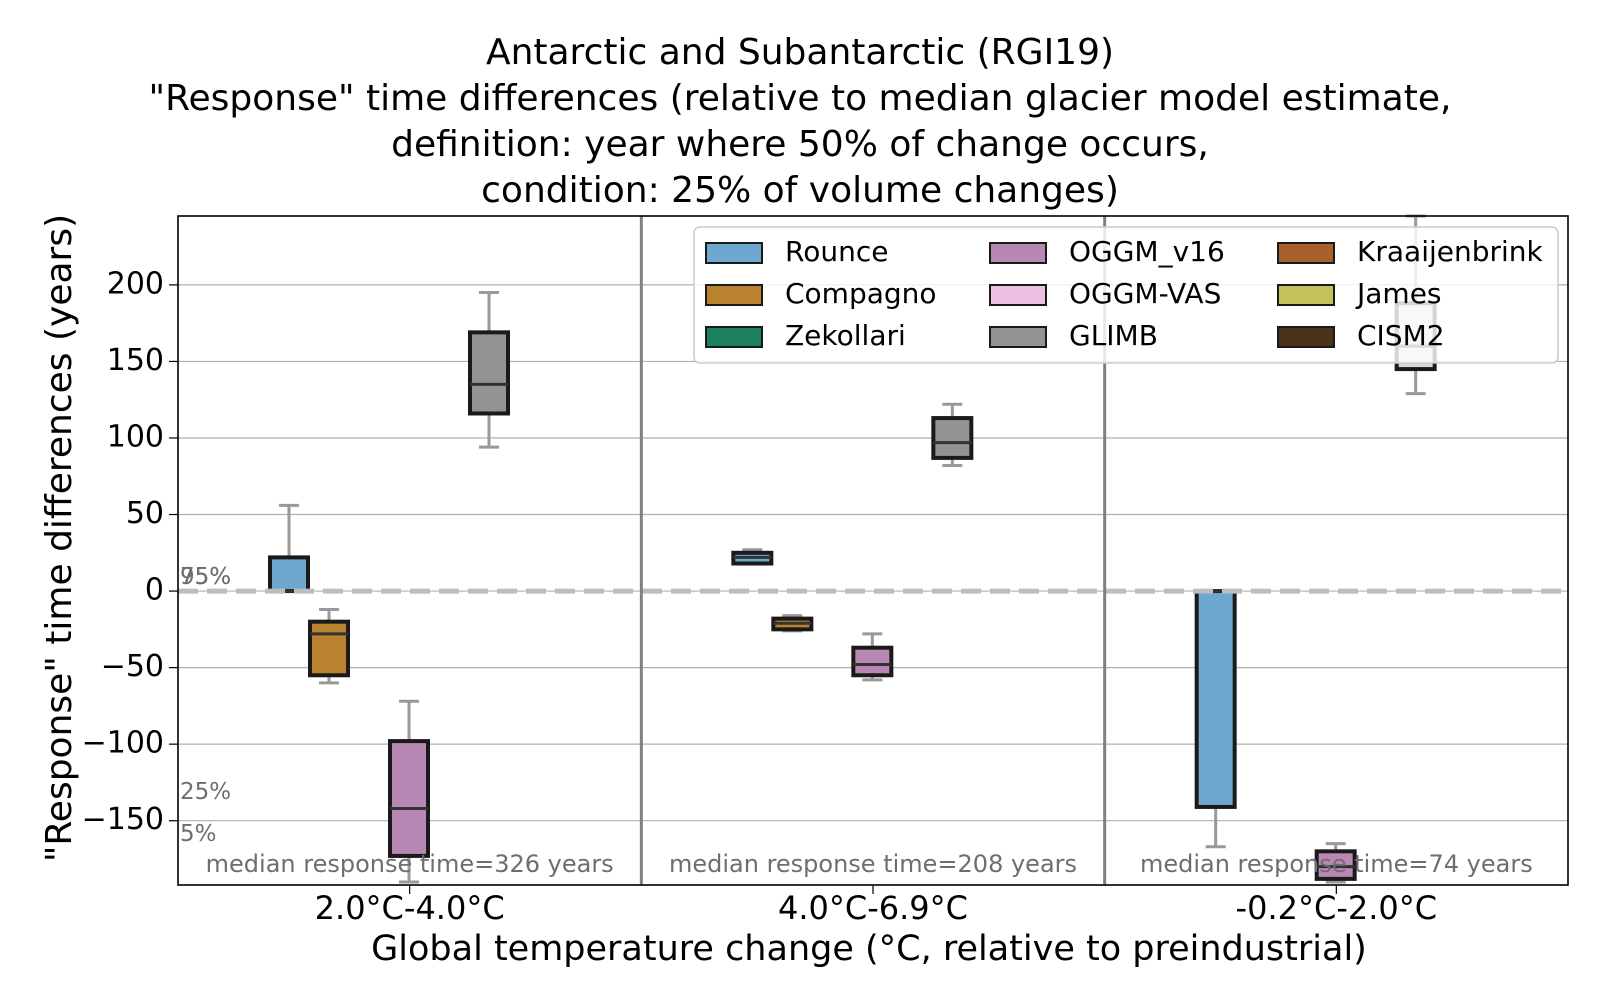 This screenshot has height=1000, width=1600. I want to click on median-response-label: median response time=326 years, so click(410, 864).